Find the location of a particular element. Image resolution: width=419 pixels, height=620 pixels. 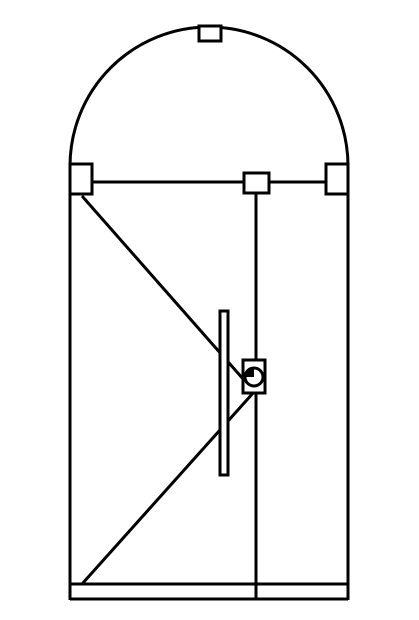

pull-handle is located at coordinates (224, 393).